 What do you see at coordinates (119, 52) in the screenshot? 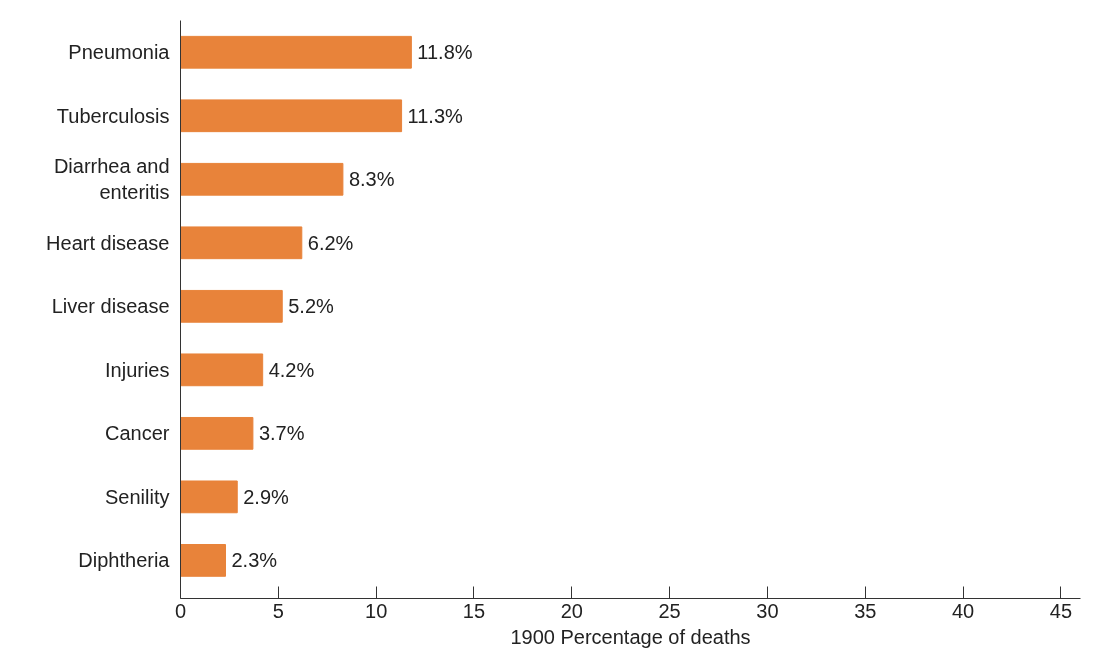
I see `y-tick-label: Pneumonia` at bounding box center [119, 52].